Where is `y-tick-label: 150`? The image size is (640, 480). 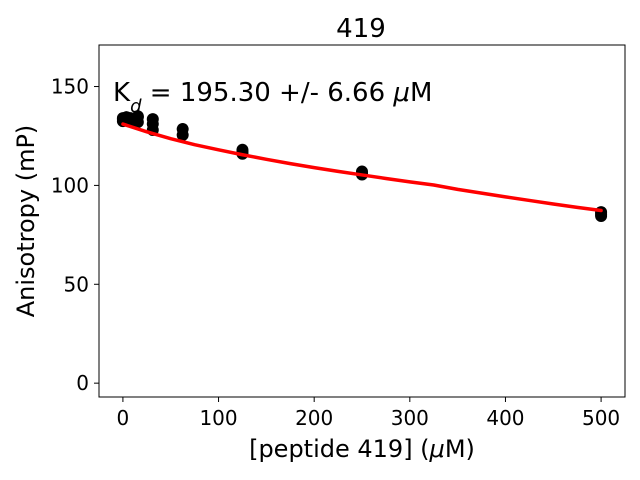
y-tick-label: 150 is located at coordinates (70, 87).